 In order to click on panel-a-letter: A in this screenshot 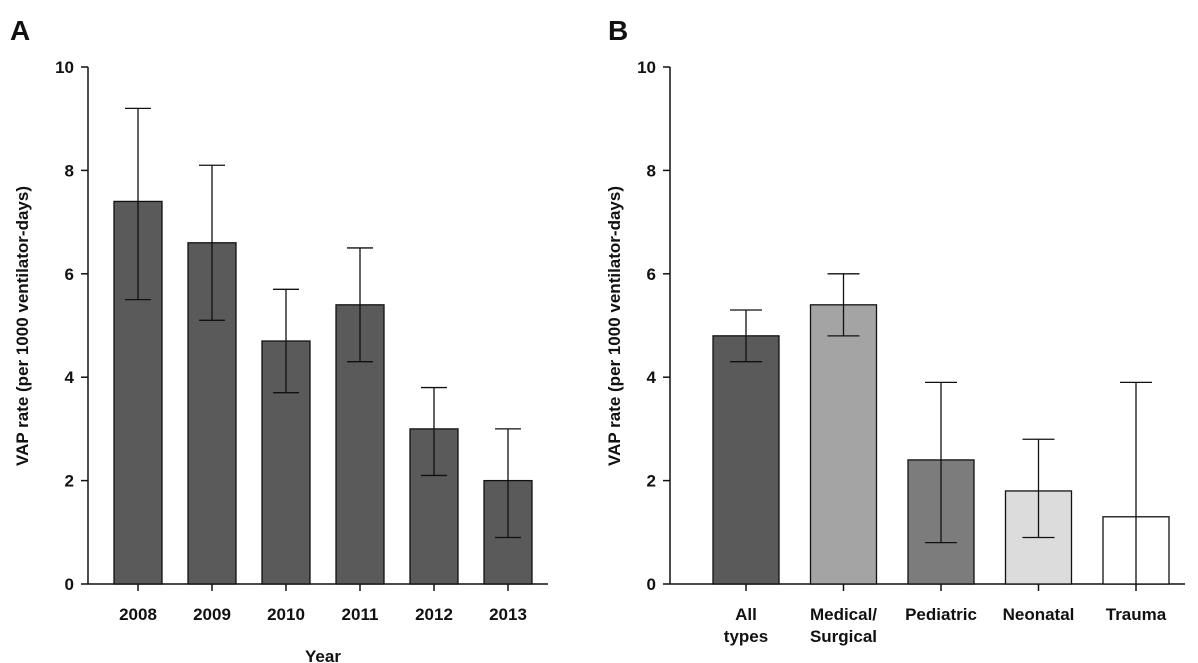, I will do `click(20, 30)`.